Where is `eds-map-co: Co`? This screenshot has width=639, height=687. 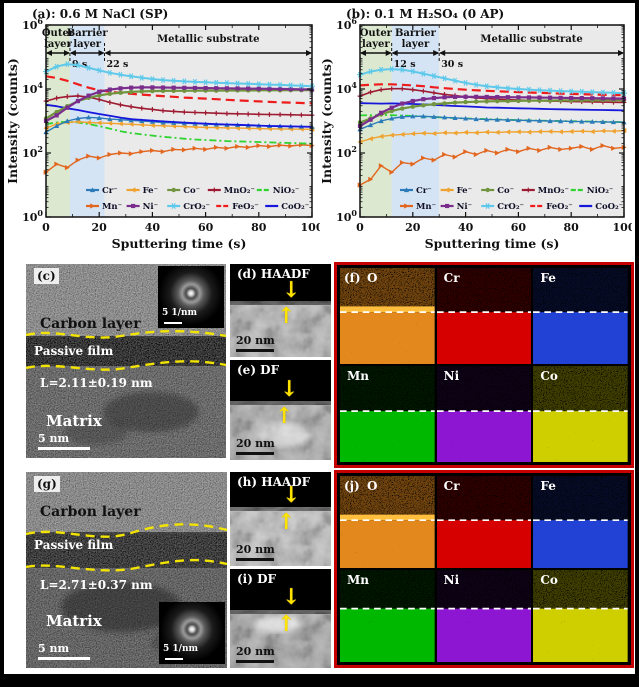
eds-map-co: Co is located at coordinates (580, 616).